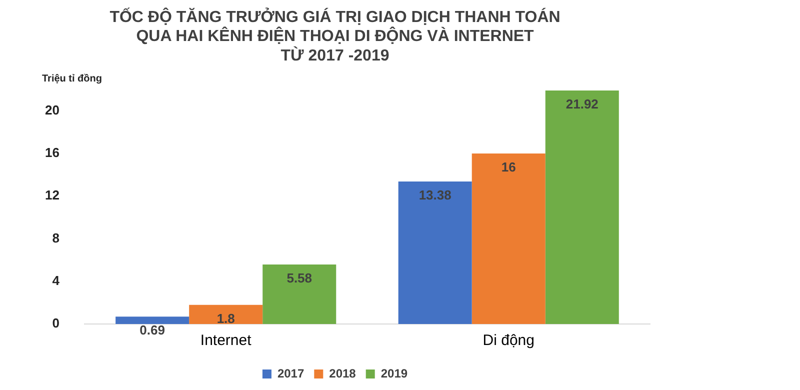 Image resolution: width=800 pixels, height=390 pixels. Describe the element at coordinates (342, 373) in the screenshot. I see `legend-label: 2018` at that location.